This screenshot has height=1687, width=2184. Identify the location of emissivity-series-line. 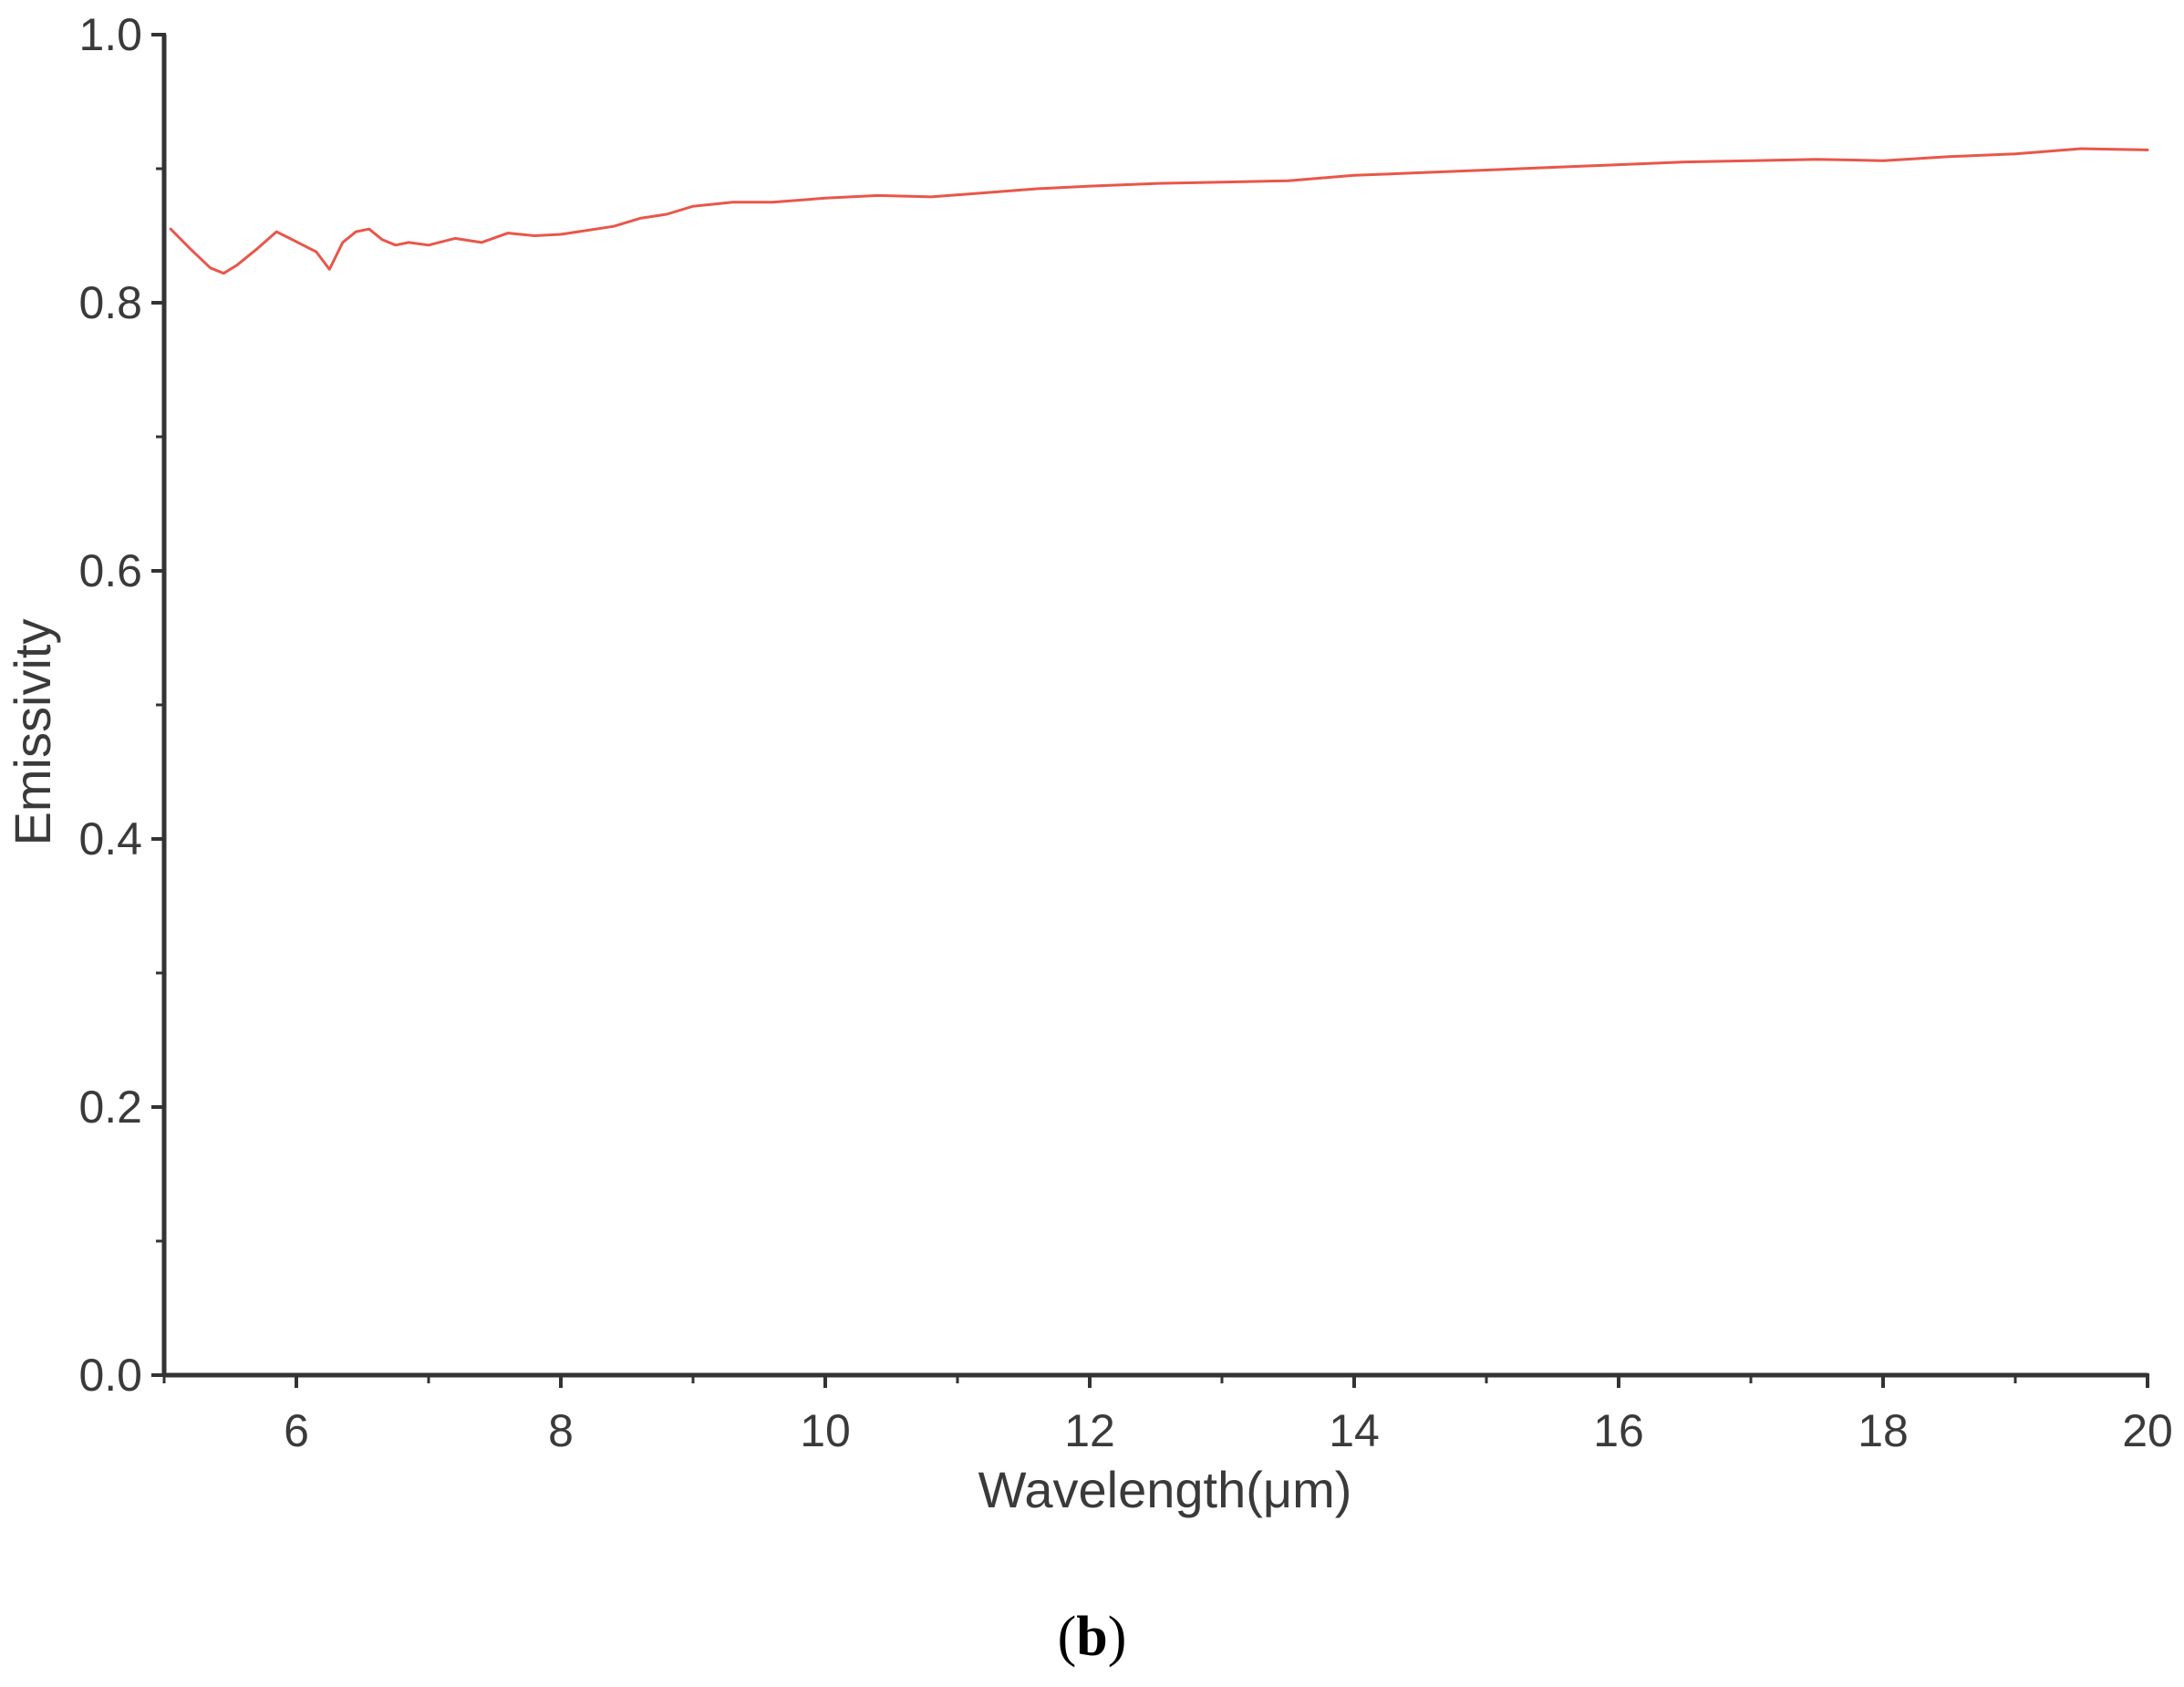
(1159, 211).